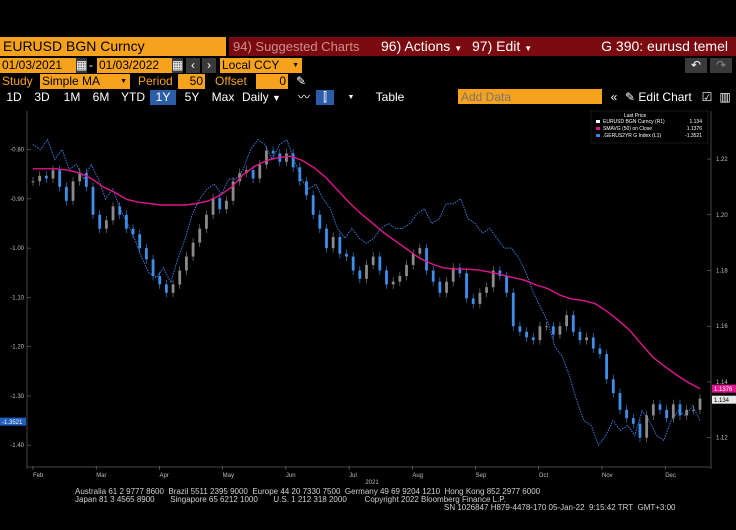 This screenshot has width=736, height=530. Describe the element at coordinates (368, 81) in the screenshot. I see `study-row: Study Simple MA ▼ Period 50 Offset 0 ✎` at that location.